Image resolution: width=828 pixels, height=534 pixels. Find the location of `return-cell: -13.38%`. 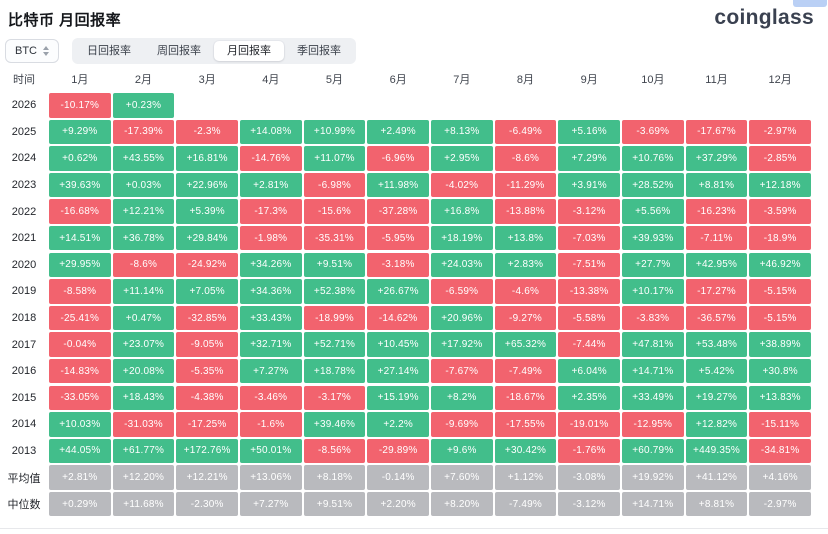

return-cell: -13.38% is located at coordinates (589, 291).